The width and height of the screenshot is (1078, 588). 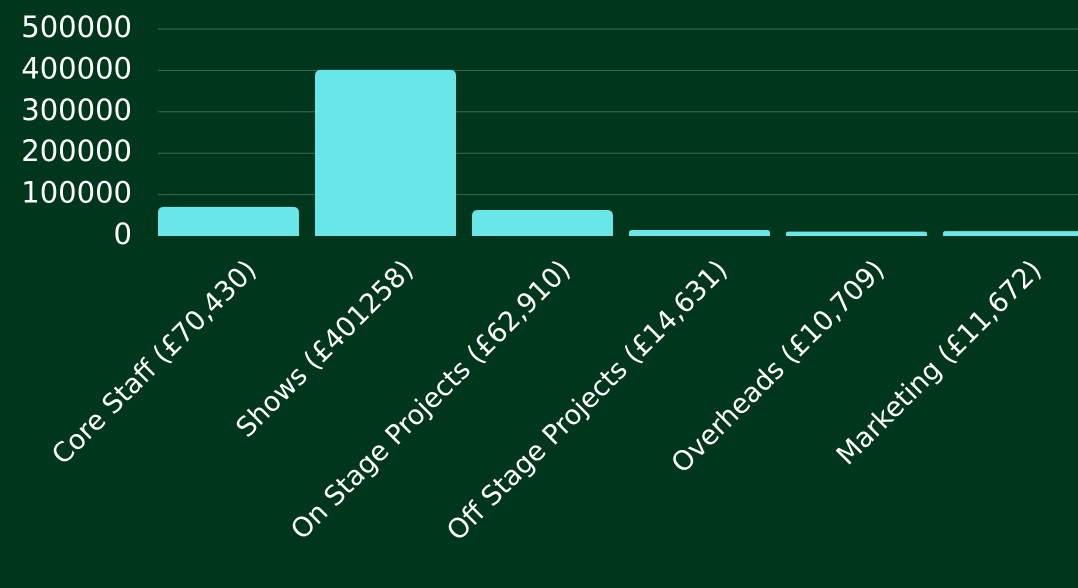 What do you see at coordinates (76, 110) in the screenshot?
I see `y-tick-label: 300000` at bounding box center [76, 110].